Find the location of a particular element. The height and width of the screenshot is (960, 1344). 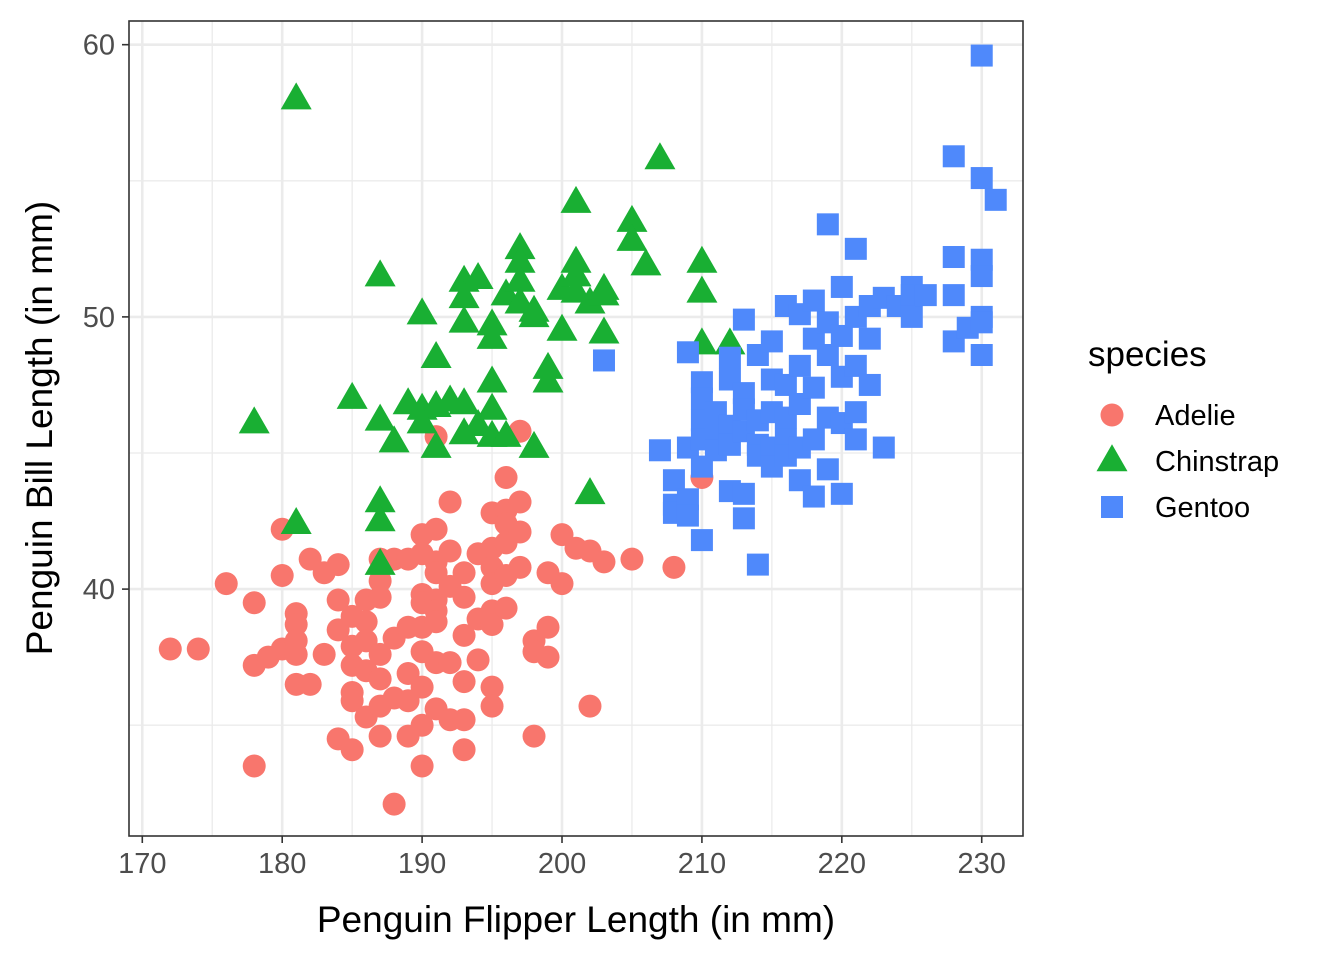

x-tick-label: 170 is located at coordinates (142, 864).